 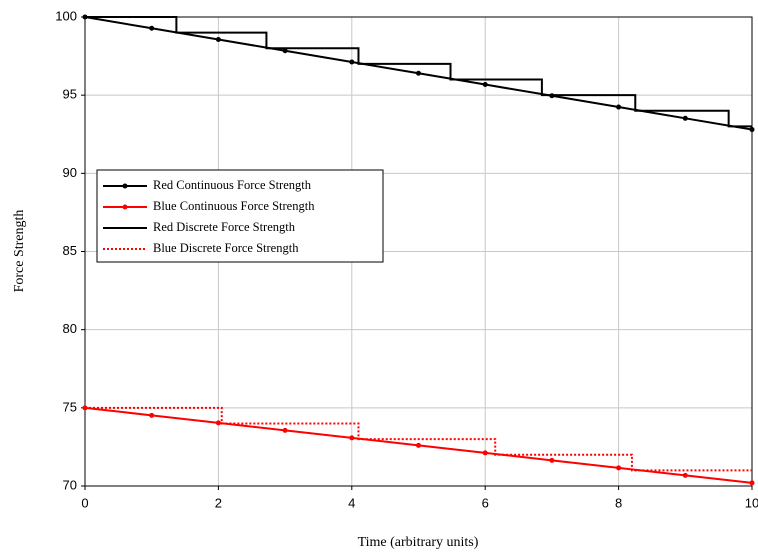 What do you see at coordinates (485, 502) in the screenshot?
I see `x-tick-label: 6` at bounding box center [485, 502].